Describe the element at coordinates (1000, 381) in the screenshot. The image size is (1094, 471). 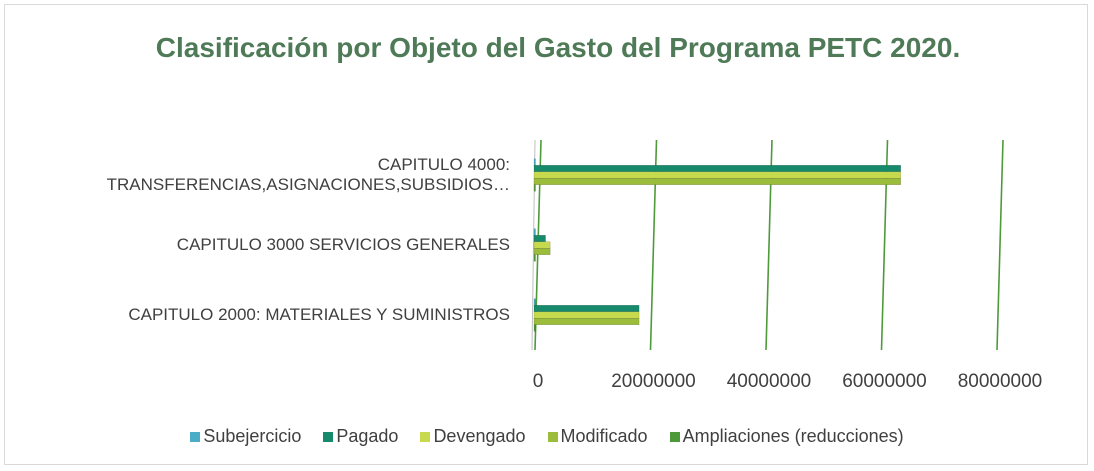
I see `x-tick-label: 80000000` at that location.